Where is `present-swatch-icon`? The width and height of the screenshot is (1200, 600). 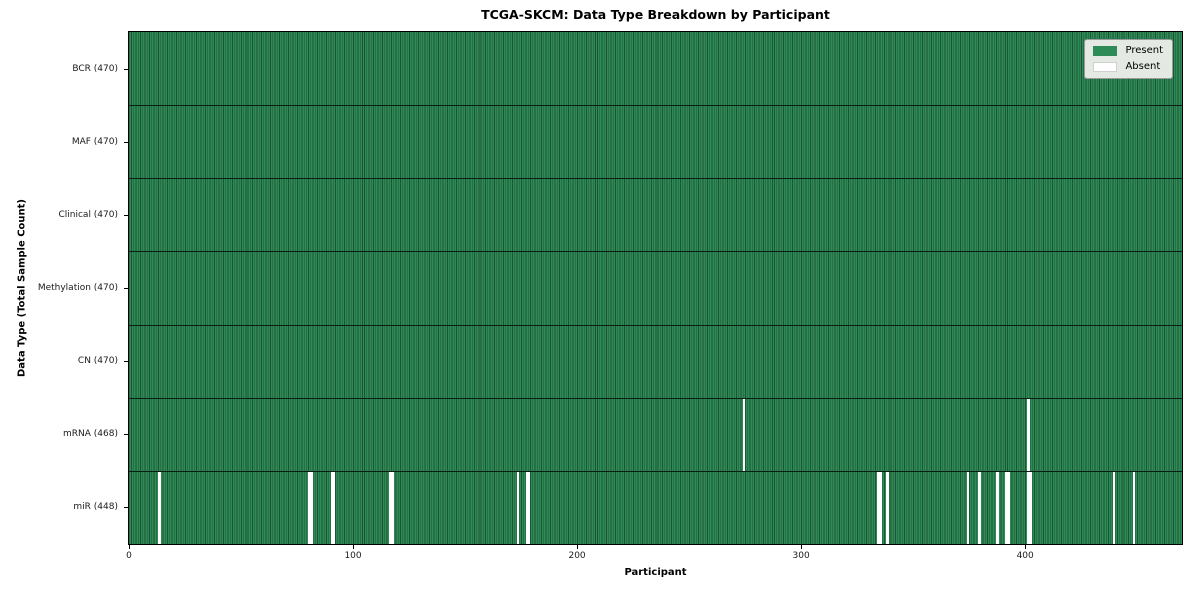 present-swatch-icon is located at coordinates (1105, 51).